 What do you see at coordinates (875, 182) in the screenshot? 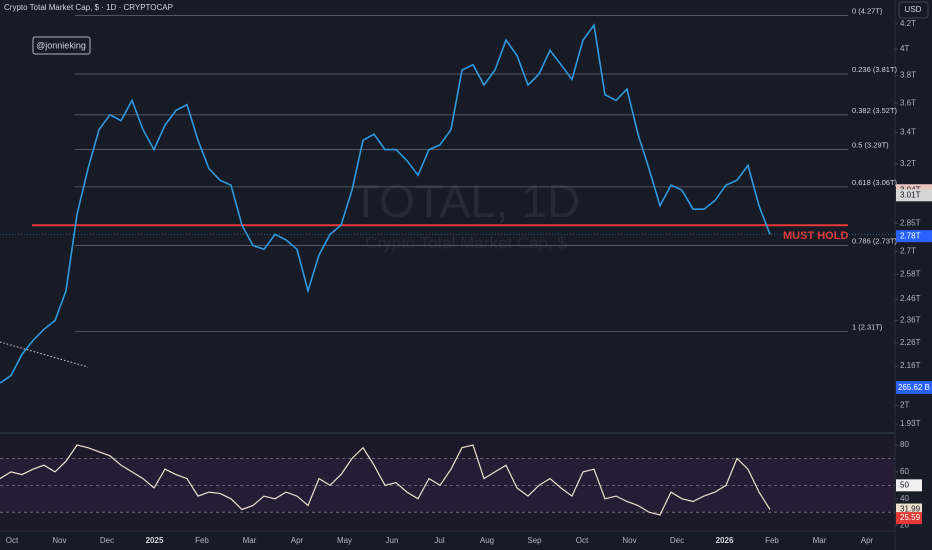
I see `fib-label: 0.618 (3.06T)` at bounding box center [875, 182].